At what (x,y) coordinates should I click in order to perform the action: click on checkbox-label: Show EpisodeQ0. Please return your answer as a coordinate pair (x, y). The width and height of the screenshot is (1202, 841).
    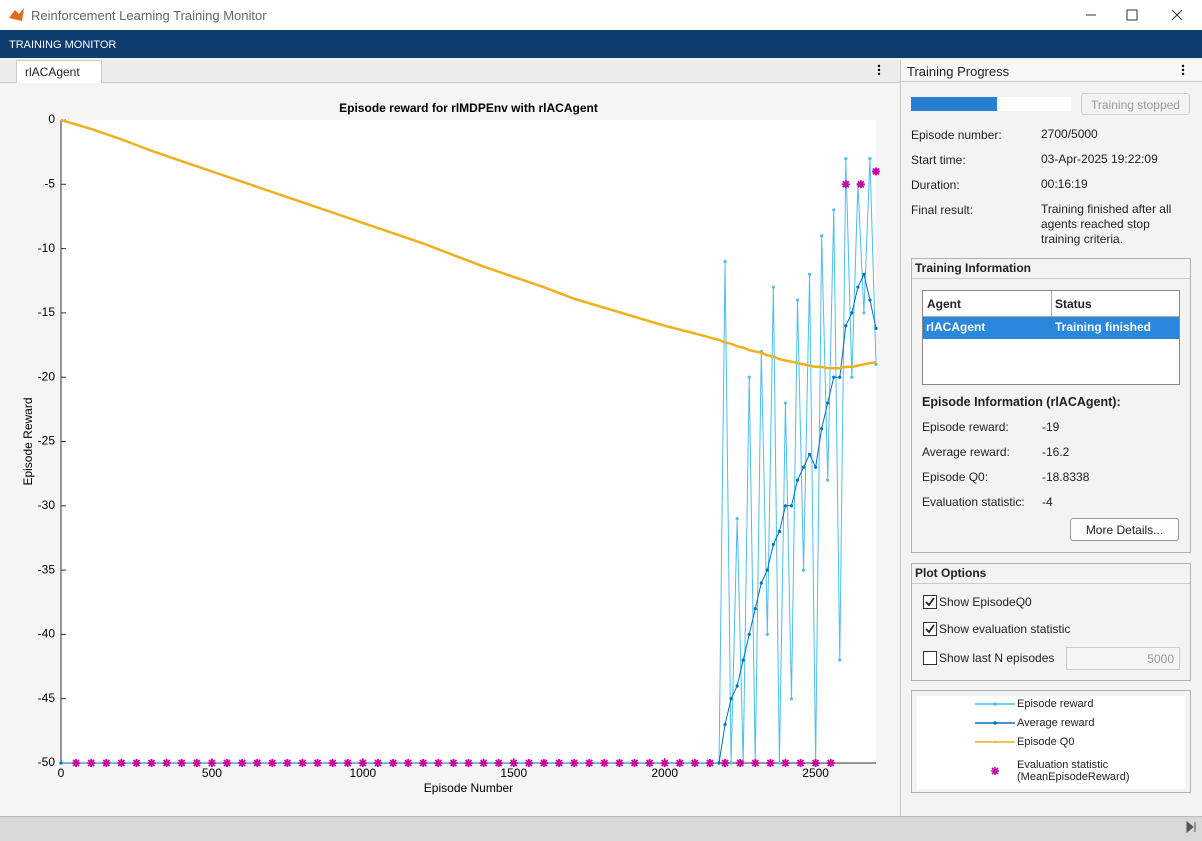
    Looking at the image, I should click on (985, 602).